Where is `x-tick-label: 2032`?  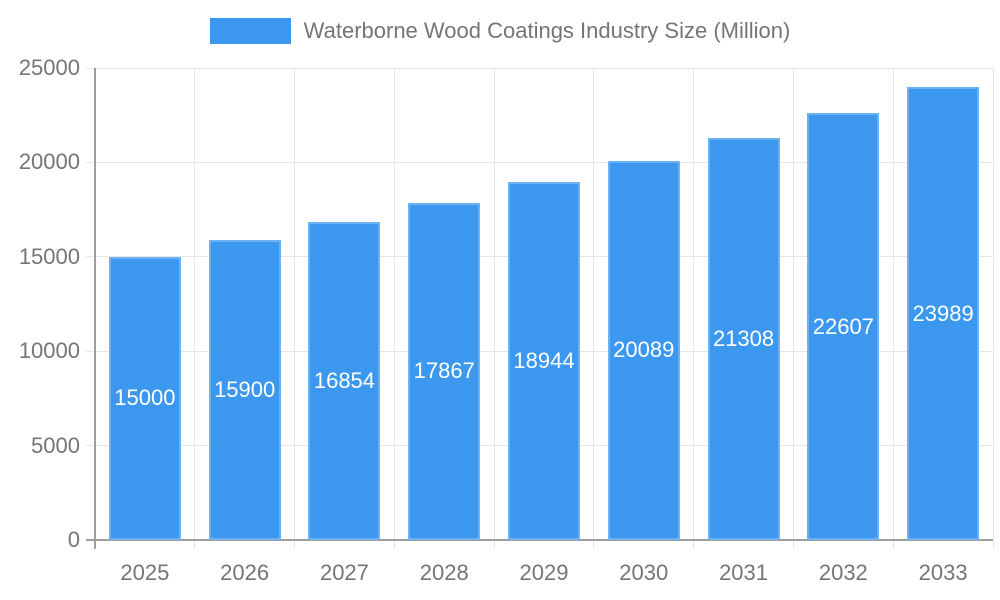
x-tick-label: 2032 is located at coordinates (843, 572).